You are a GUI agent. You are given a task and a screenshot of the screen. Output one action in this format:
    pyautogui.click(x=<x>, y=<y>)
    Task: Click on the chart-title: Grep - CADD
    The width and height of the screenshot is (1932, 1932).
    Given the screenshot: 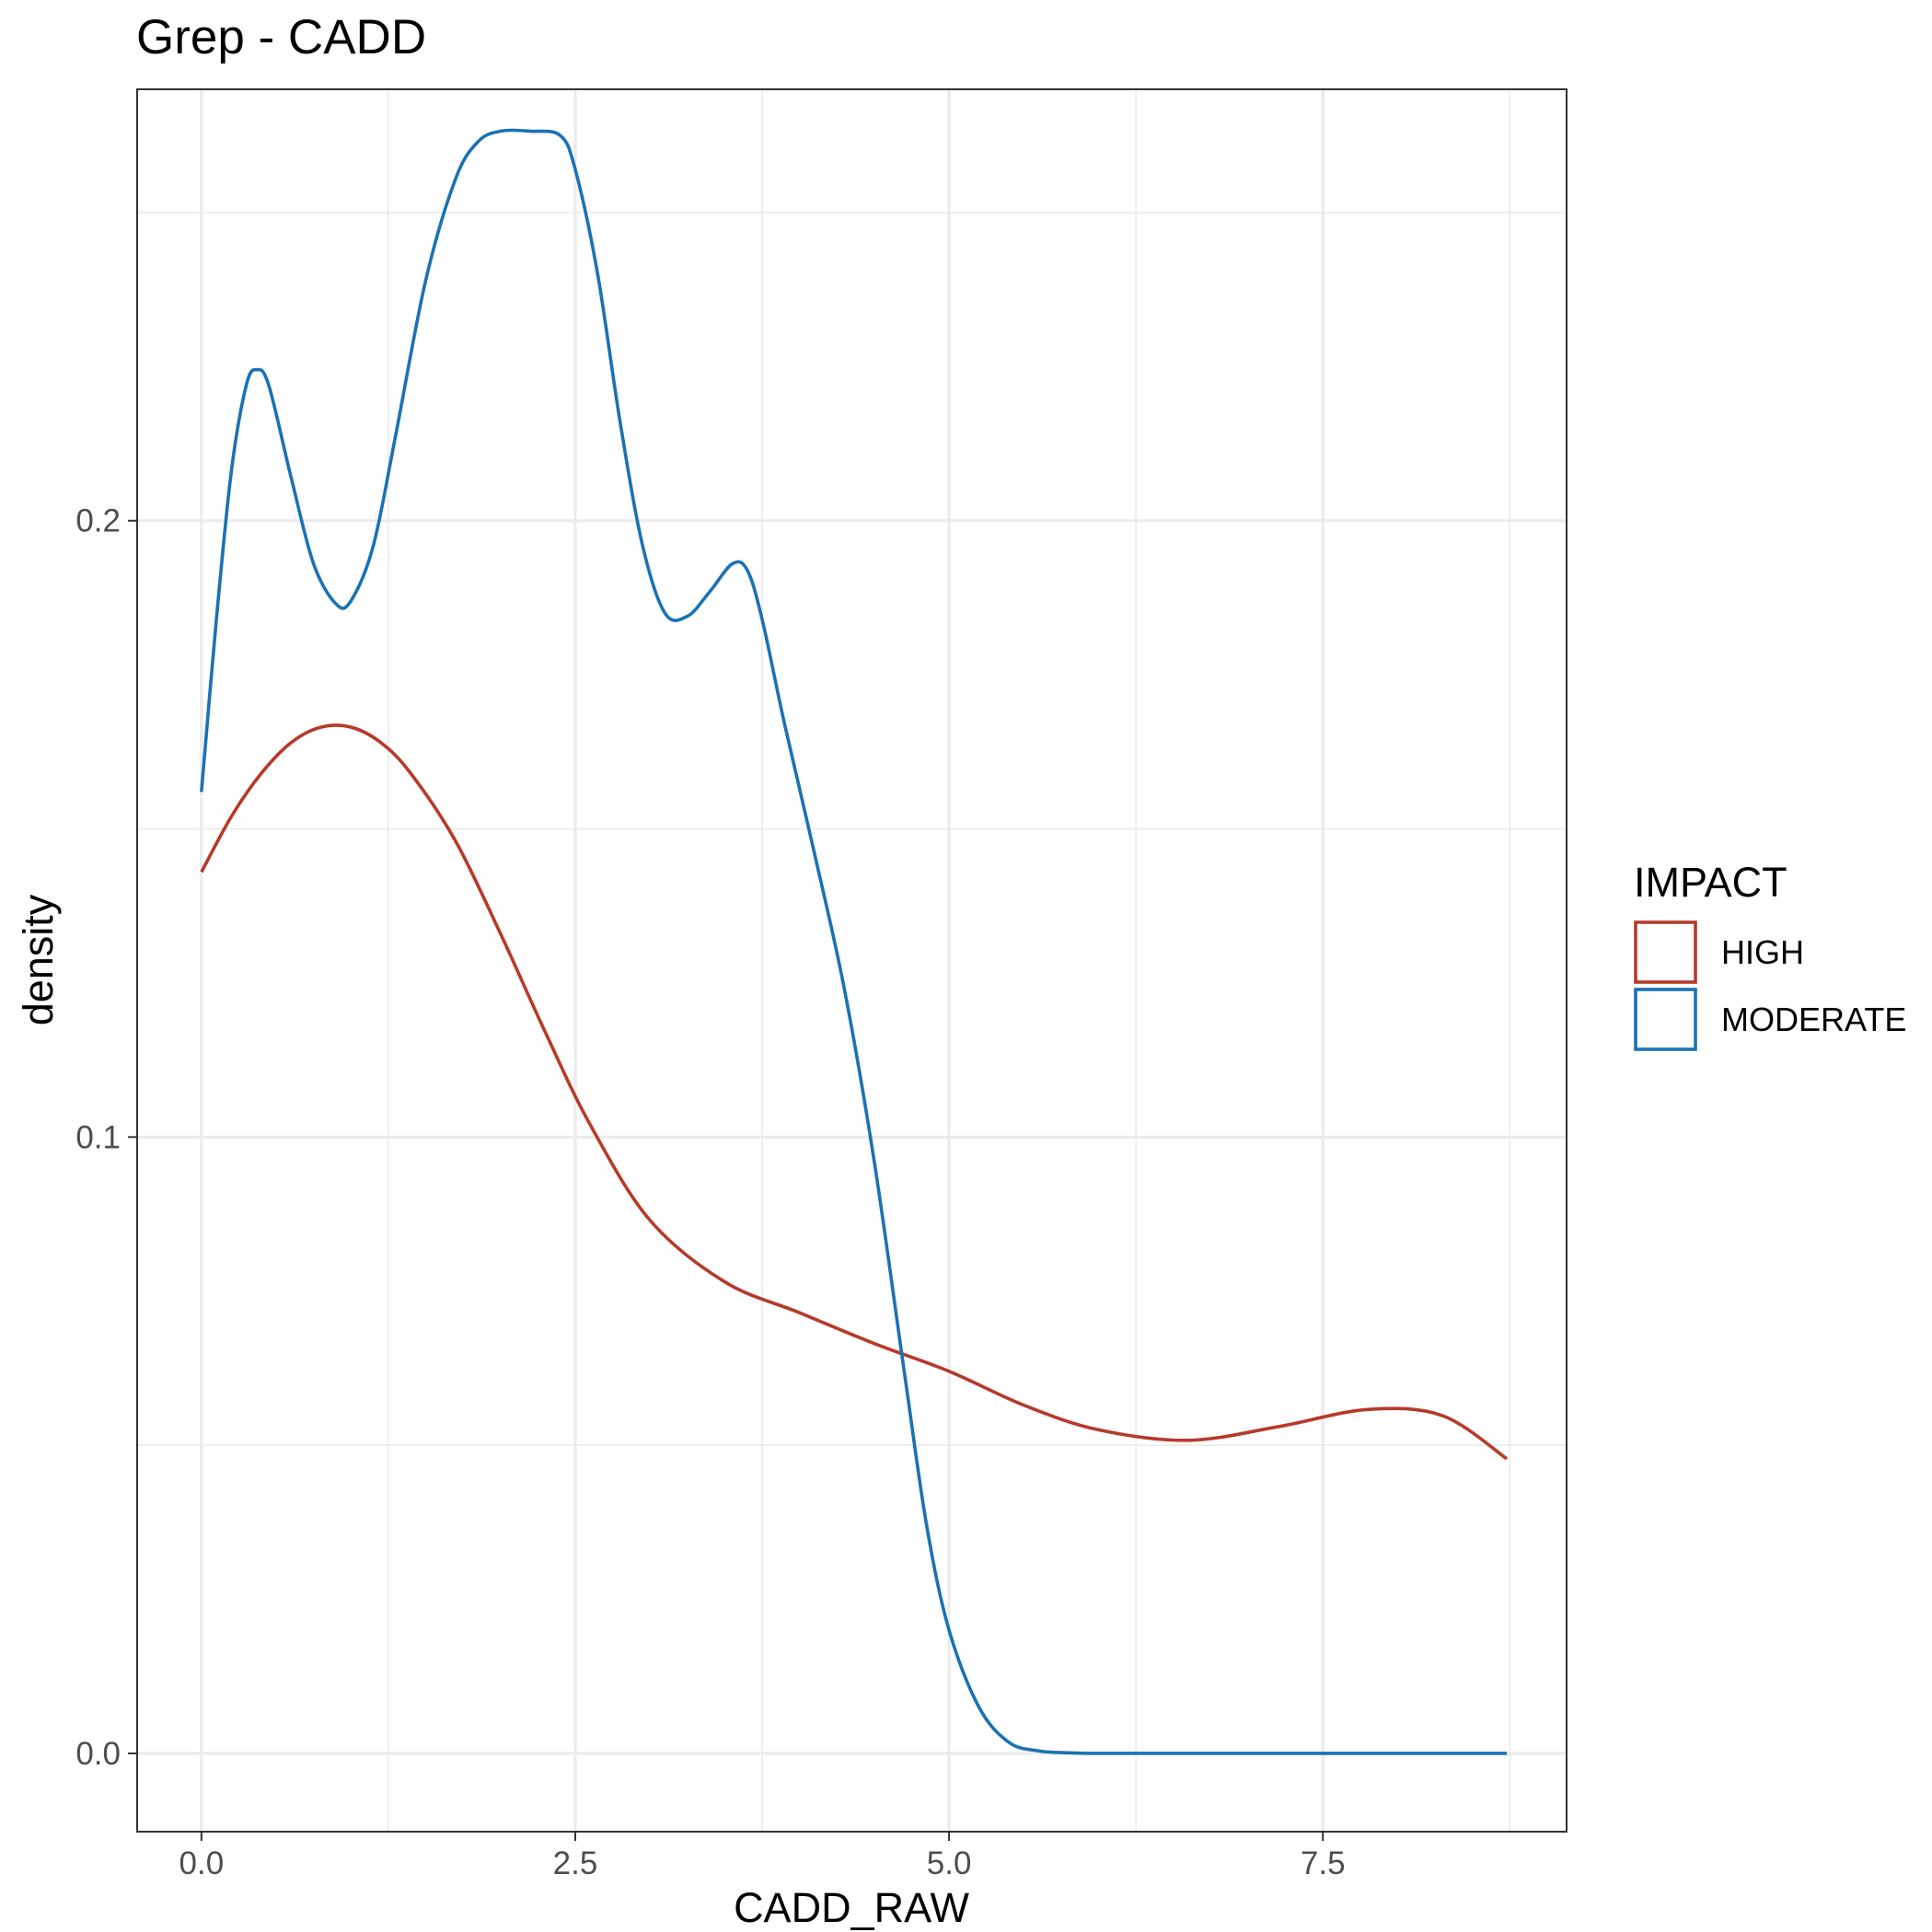 What is the action you would take?
    pyautogui.click(x=281, y=37)
    